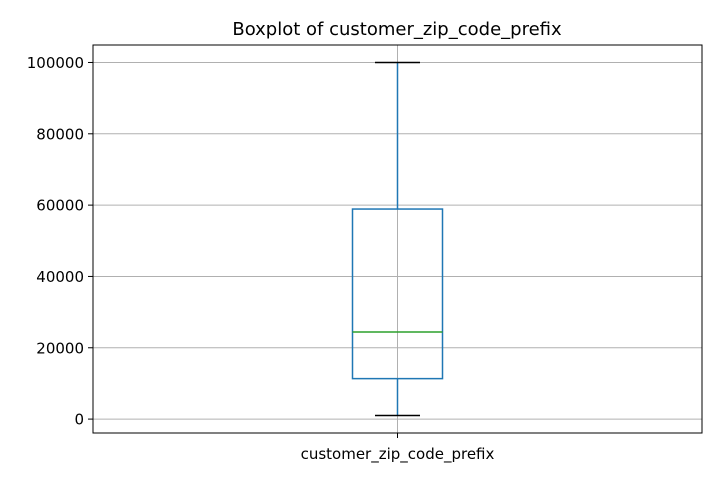 The height and width of the screenshot is (480, 720). What do you see at coordinates (60, 241) in the screenshot?
I see `y-axis-ticks: 0 20000 40000 60000 80000 100000` at bounding box center [60, 241].